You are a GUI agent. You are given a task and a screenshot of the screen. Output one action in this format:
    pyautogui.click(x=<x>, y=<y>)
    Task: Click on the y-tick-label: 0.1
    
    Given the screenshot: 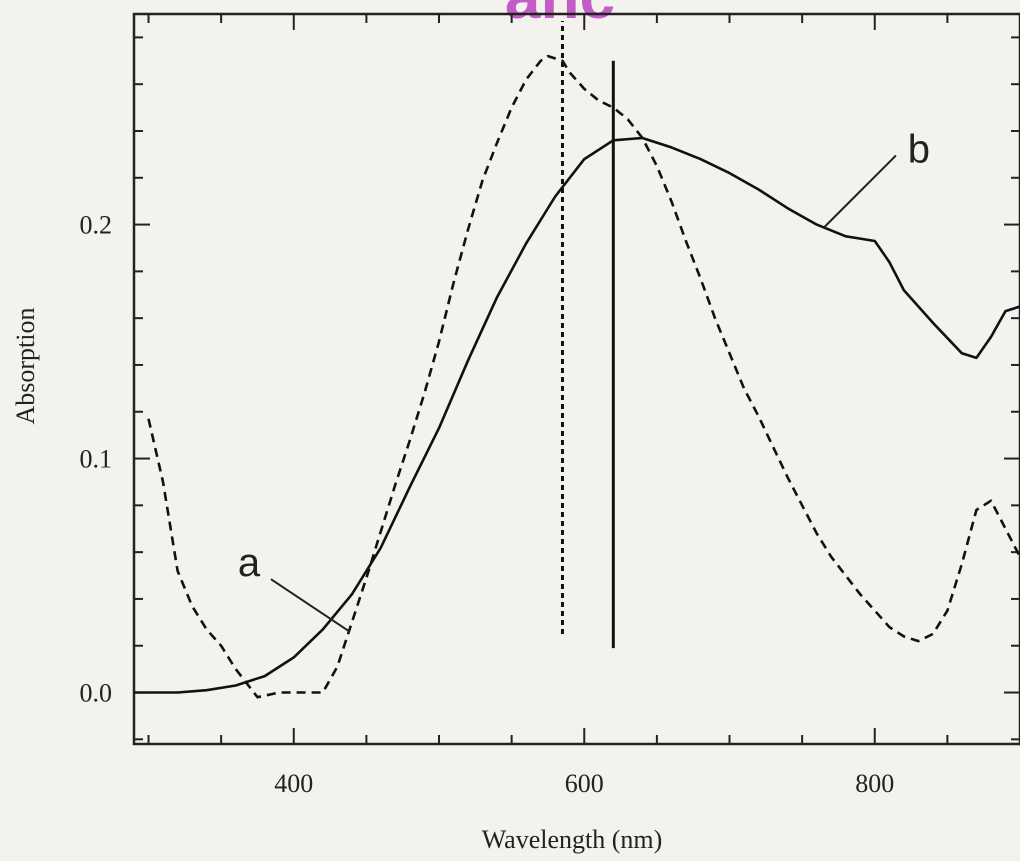 What is the action you would take?
    pyautogui.click(x=96, y=459)
    